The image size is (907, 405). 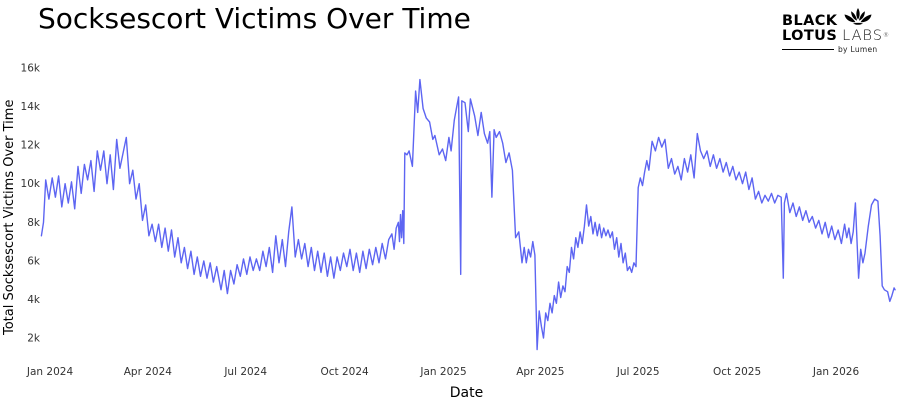 I want to click on y-tick-label: 6k, so click(x=34, y=261).